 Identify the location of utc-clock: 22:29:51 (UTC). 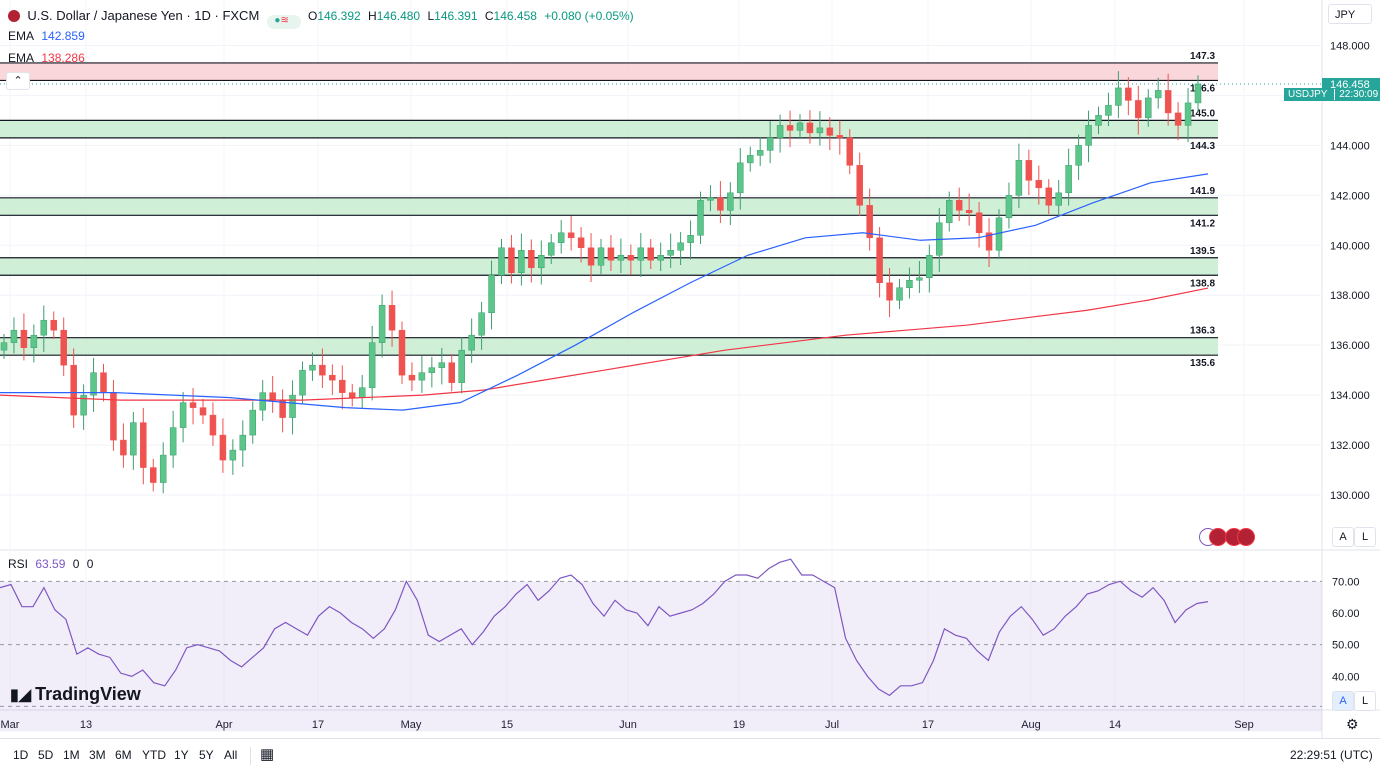
(1331, 755).